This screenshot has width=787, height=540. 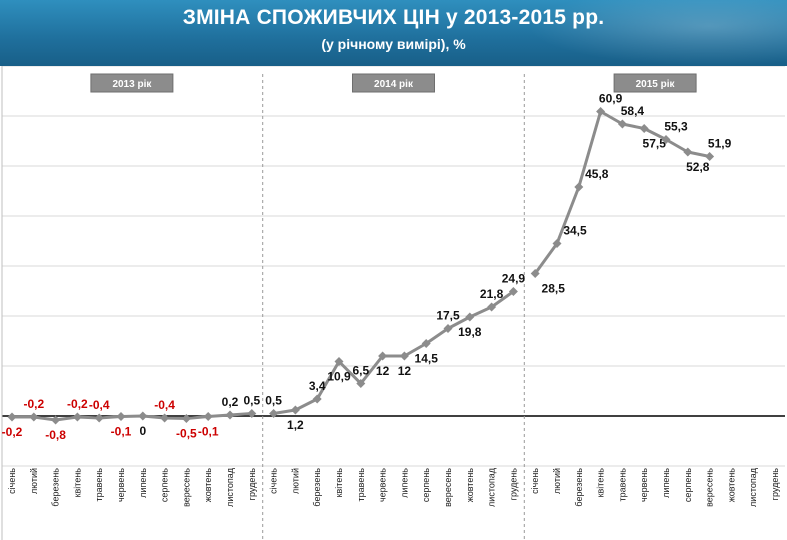 What do you see at coordinates (55, 435) in the screenshot?
I see `data-label: -0,8` at bounding box center [55, 435].